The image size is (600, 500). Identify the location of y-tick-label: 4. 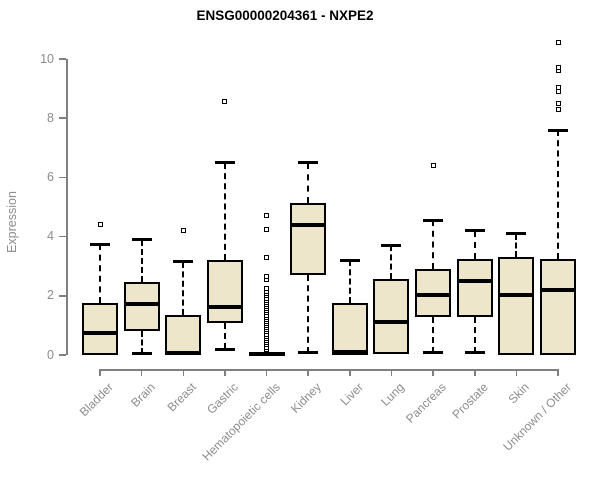
(50, 236).